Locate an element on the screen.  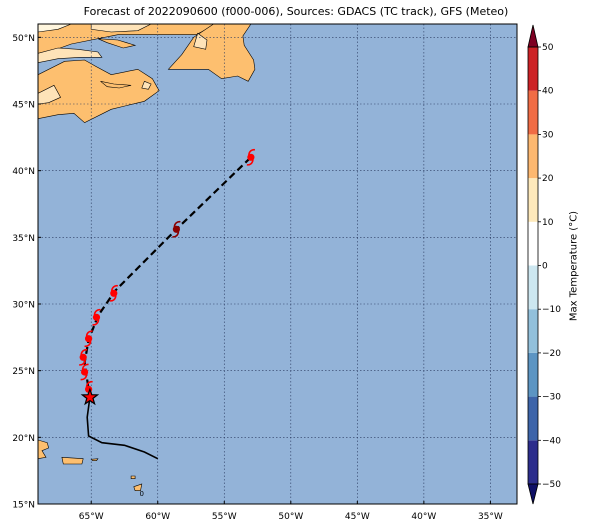
land-guadeloupe is located at coordinates (138, 487).